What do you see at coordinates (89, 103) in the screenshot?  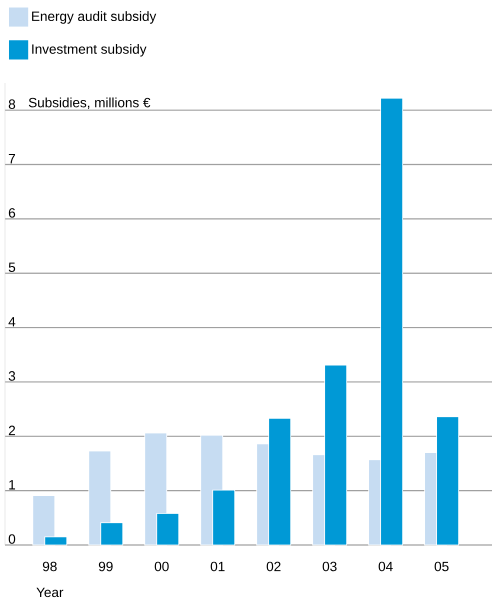 I see `y-axis-title: Subsidies, millions €` at bounding box center [89, 103].